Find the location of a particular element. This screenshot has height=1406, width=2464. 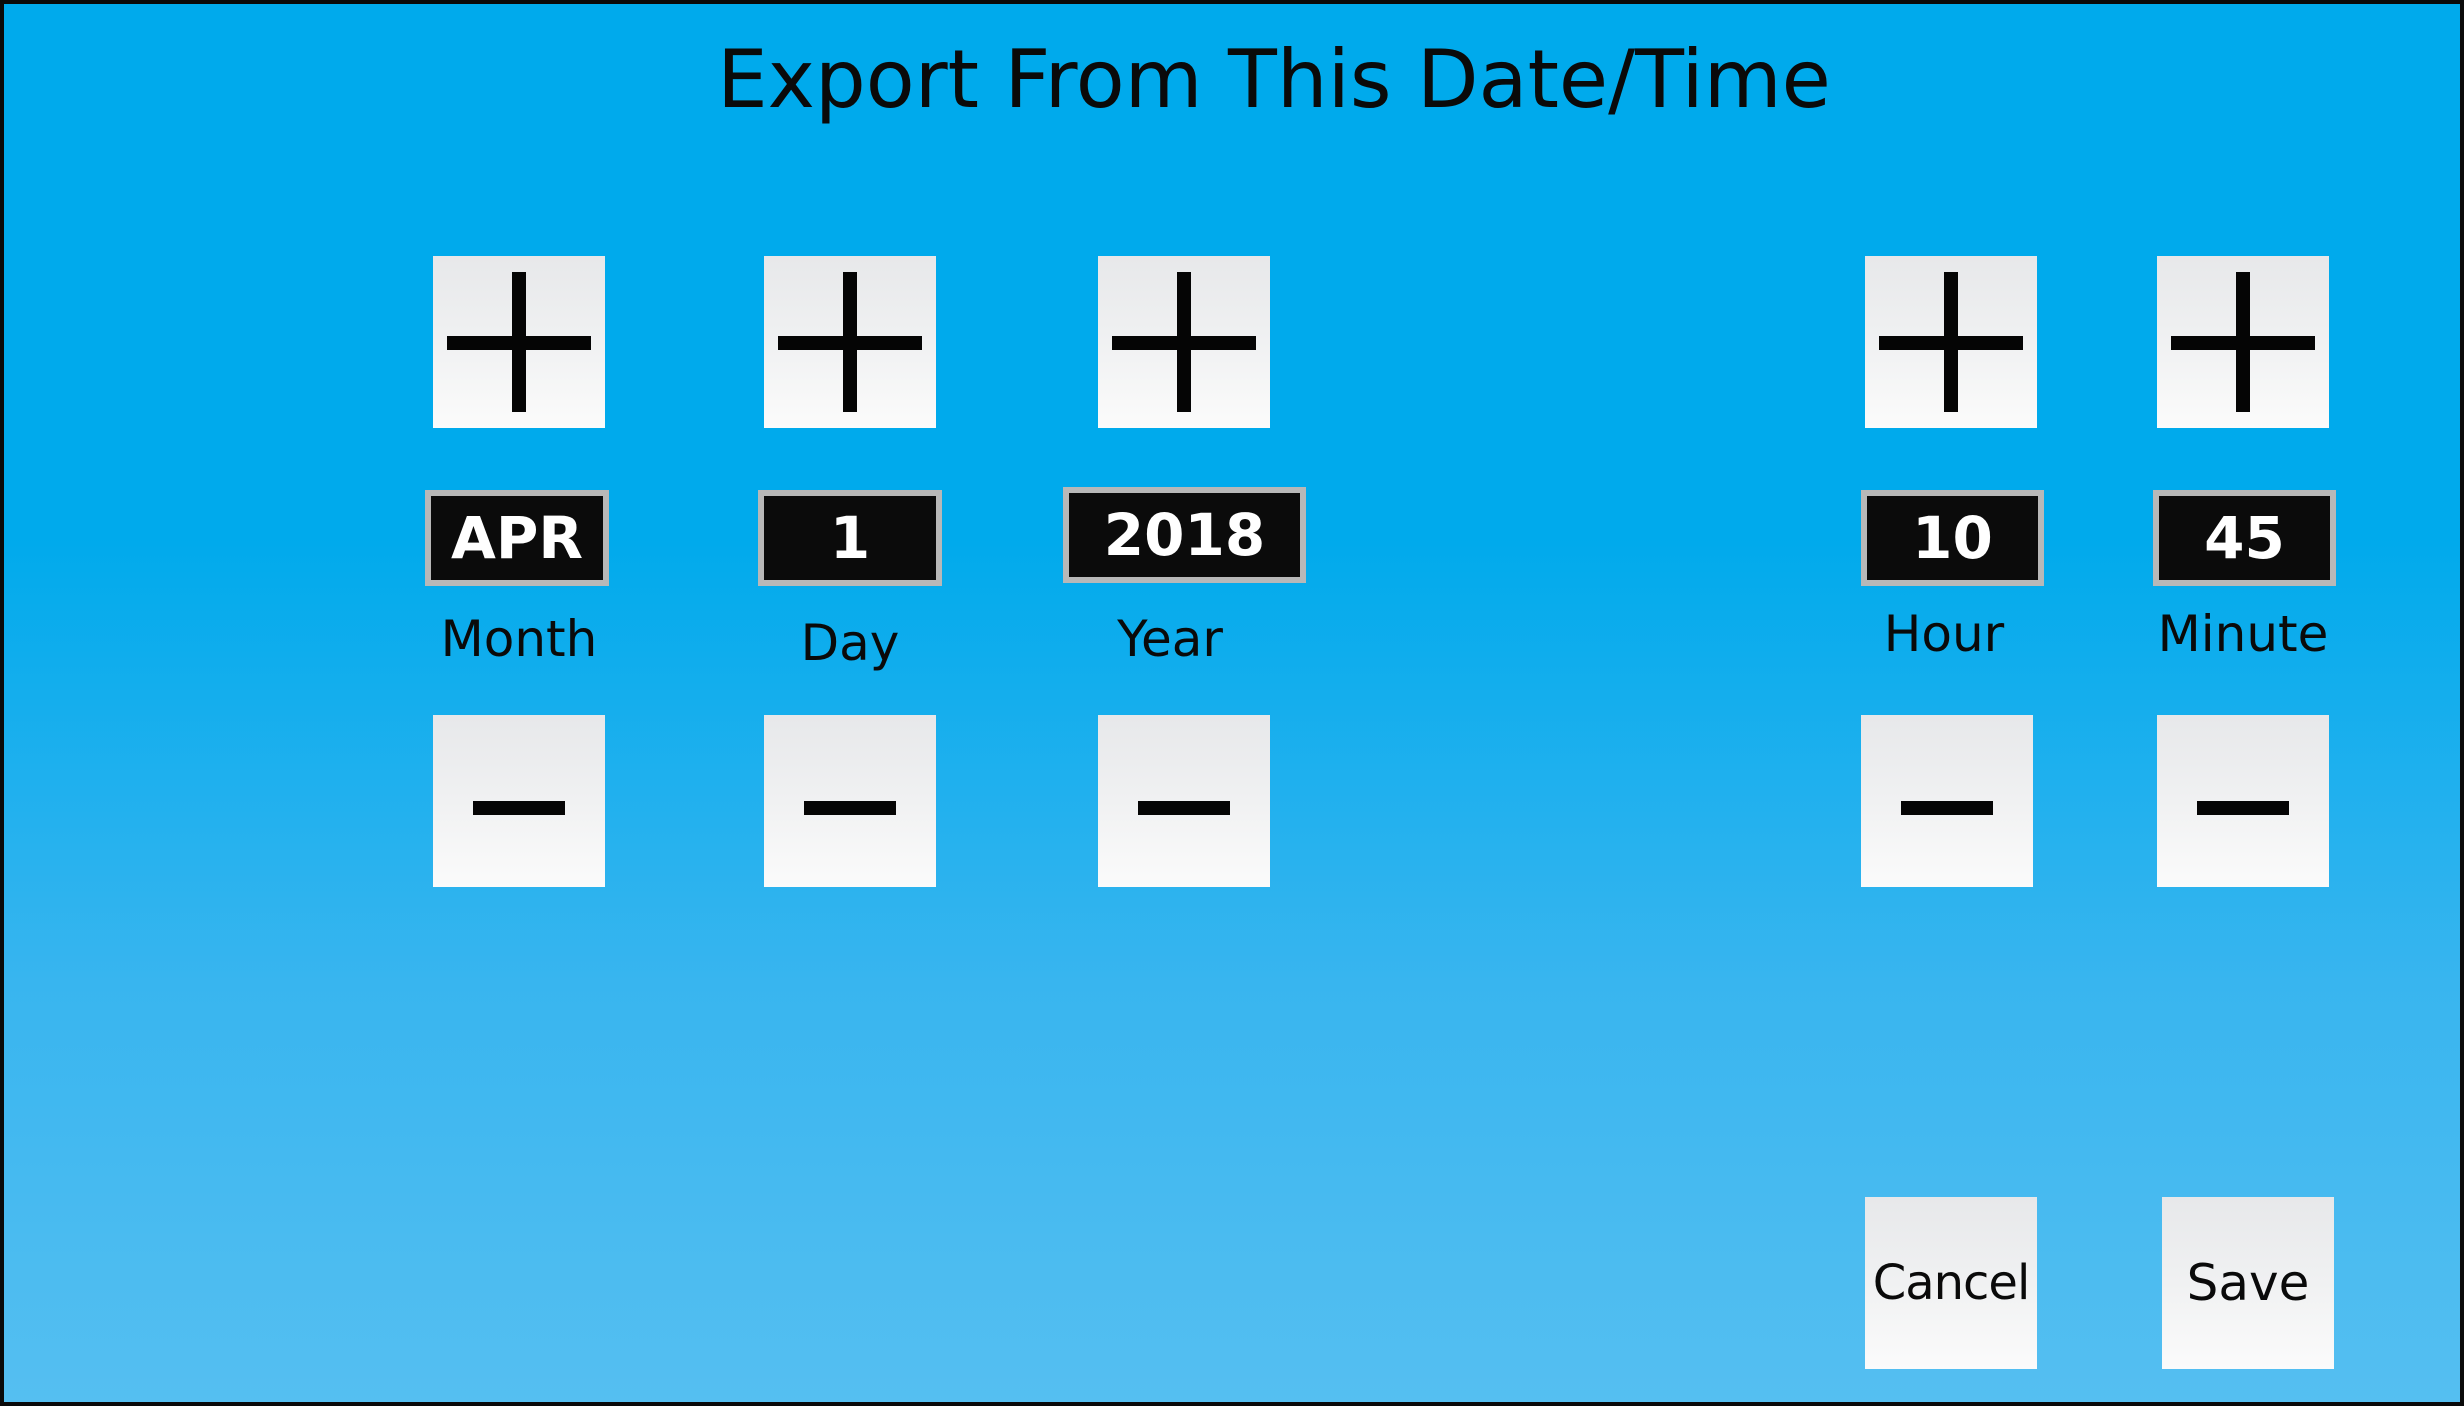

month-increment-button is located at coordinates (519, 342).